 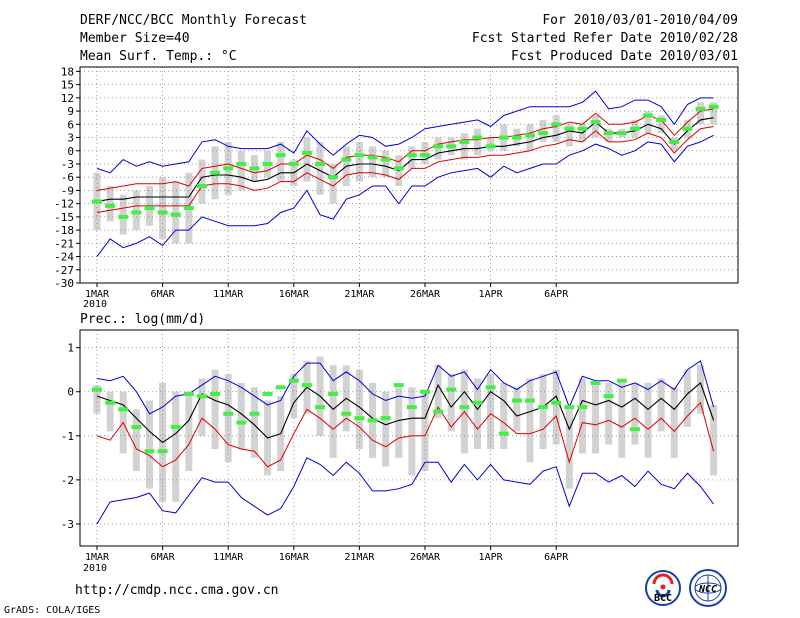 I want to click on temp-line-ensemble-upper, so click(x=405, y=149).